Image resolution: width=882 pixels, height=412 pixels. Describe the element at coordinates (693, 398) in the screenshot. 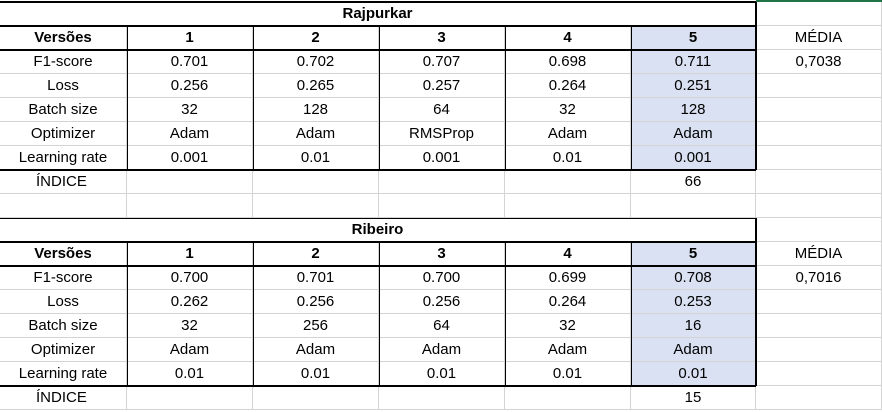

I see `index-value: 15` at that location.